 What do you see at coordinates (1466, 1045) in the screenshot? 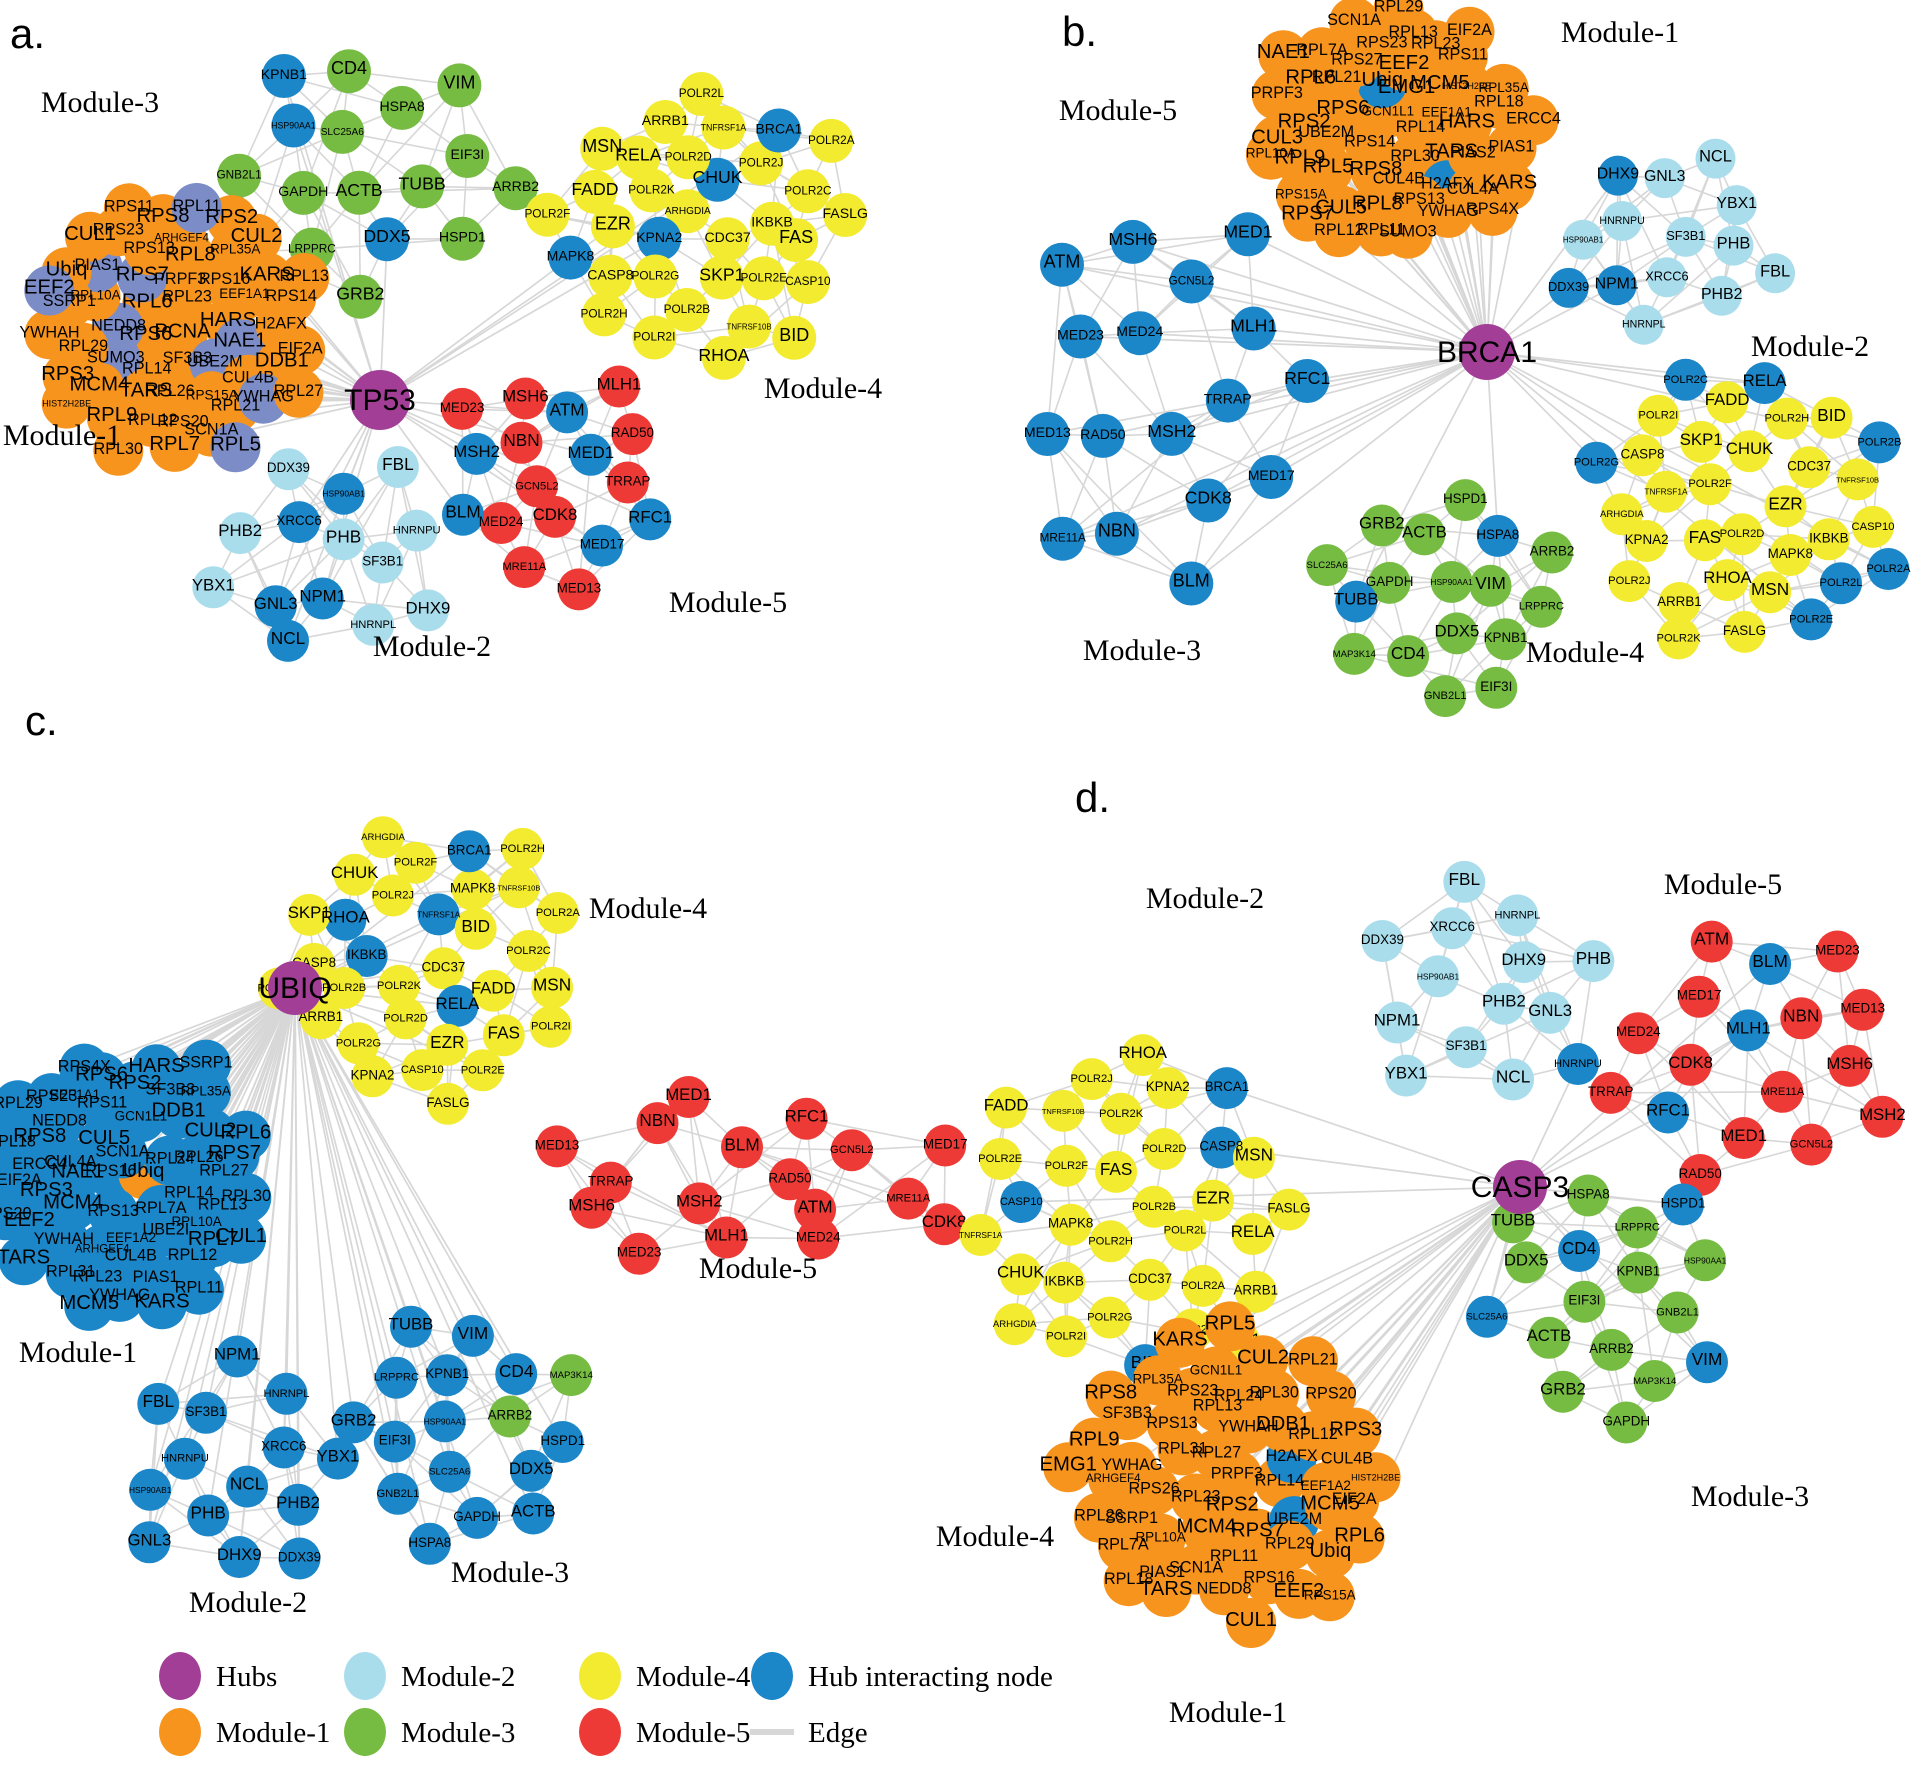
I see `node-label: SF3B1` at bounding box center [1466, 1045].